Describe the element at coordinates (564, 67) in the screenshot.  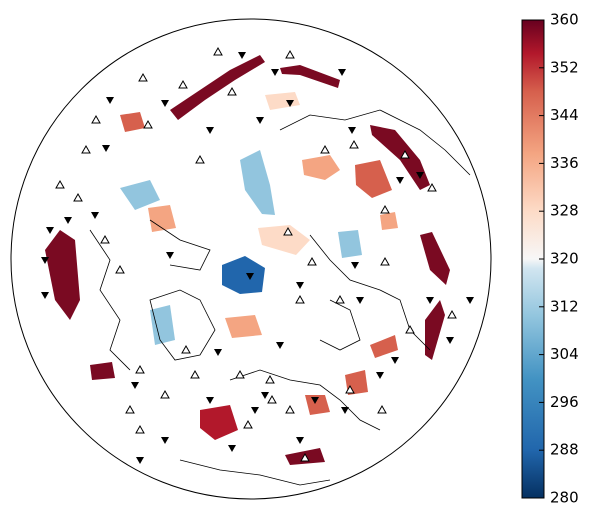
I see `colorbar-tick-label: 352` at that location.